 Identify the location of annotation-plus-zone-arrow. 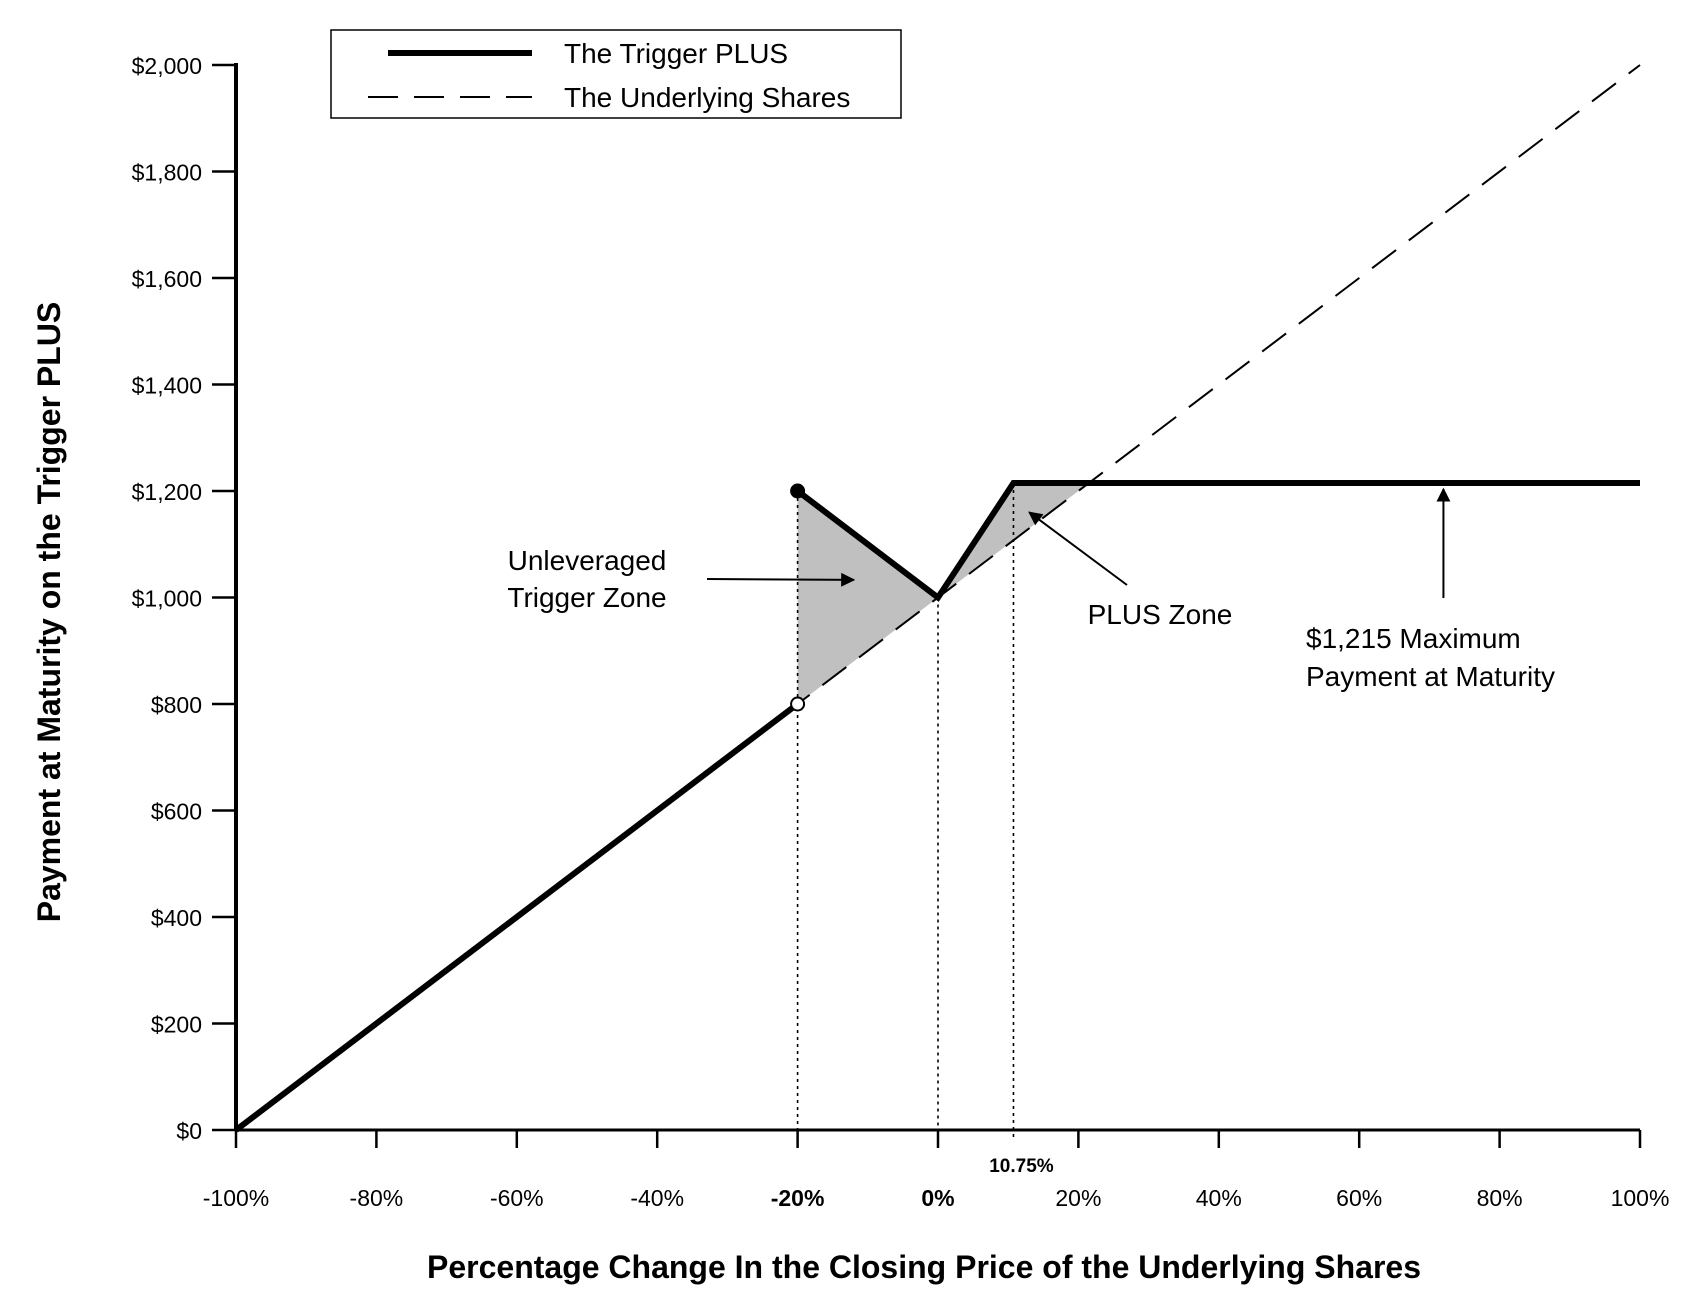
(1078, 548).